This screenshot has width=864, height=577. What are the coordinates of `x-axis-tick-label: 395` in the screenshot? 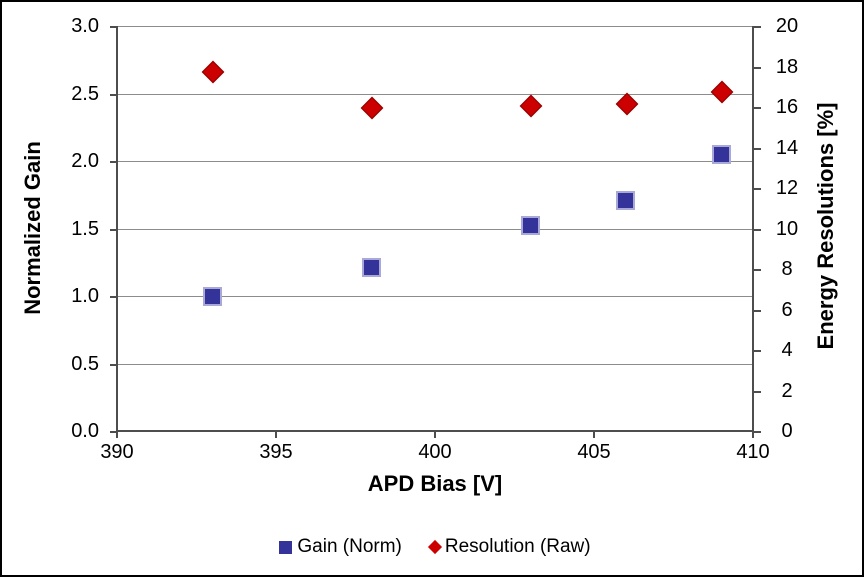 It's located at (276, 452).